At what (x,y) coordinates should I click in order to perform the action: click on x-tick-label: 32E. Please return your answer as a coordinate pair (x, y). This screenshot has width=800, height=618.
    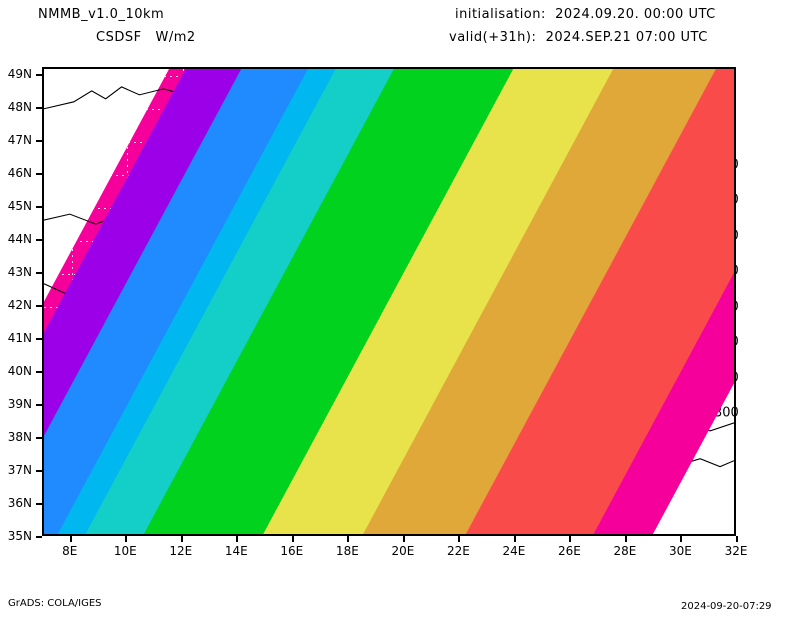
    Looking at the image, I should click on (736, 551).